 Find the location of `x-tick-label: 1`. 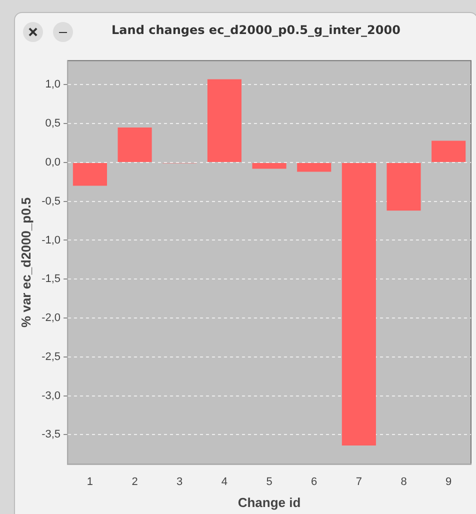

x-tick-label: 1 is located at coordinates (90, 482).